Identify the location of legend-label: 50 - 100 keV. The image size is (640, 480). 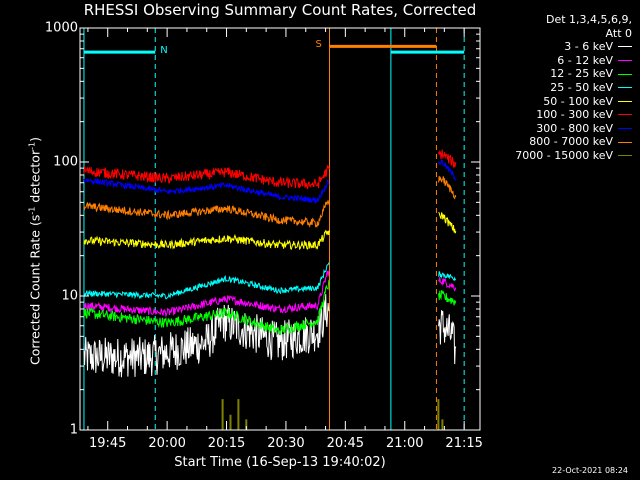
(578, 101).